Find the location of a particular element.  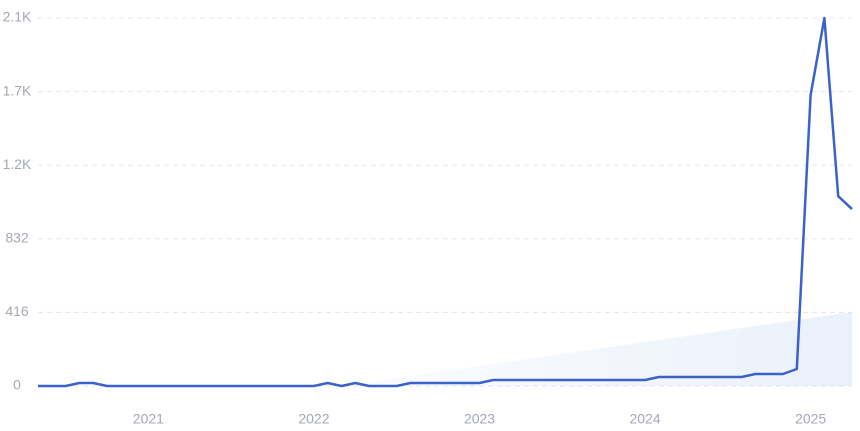

x-tick-label: 2025 is located at coordinates (810, 419).